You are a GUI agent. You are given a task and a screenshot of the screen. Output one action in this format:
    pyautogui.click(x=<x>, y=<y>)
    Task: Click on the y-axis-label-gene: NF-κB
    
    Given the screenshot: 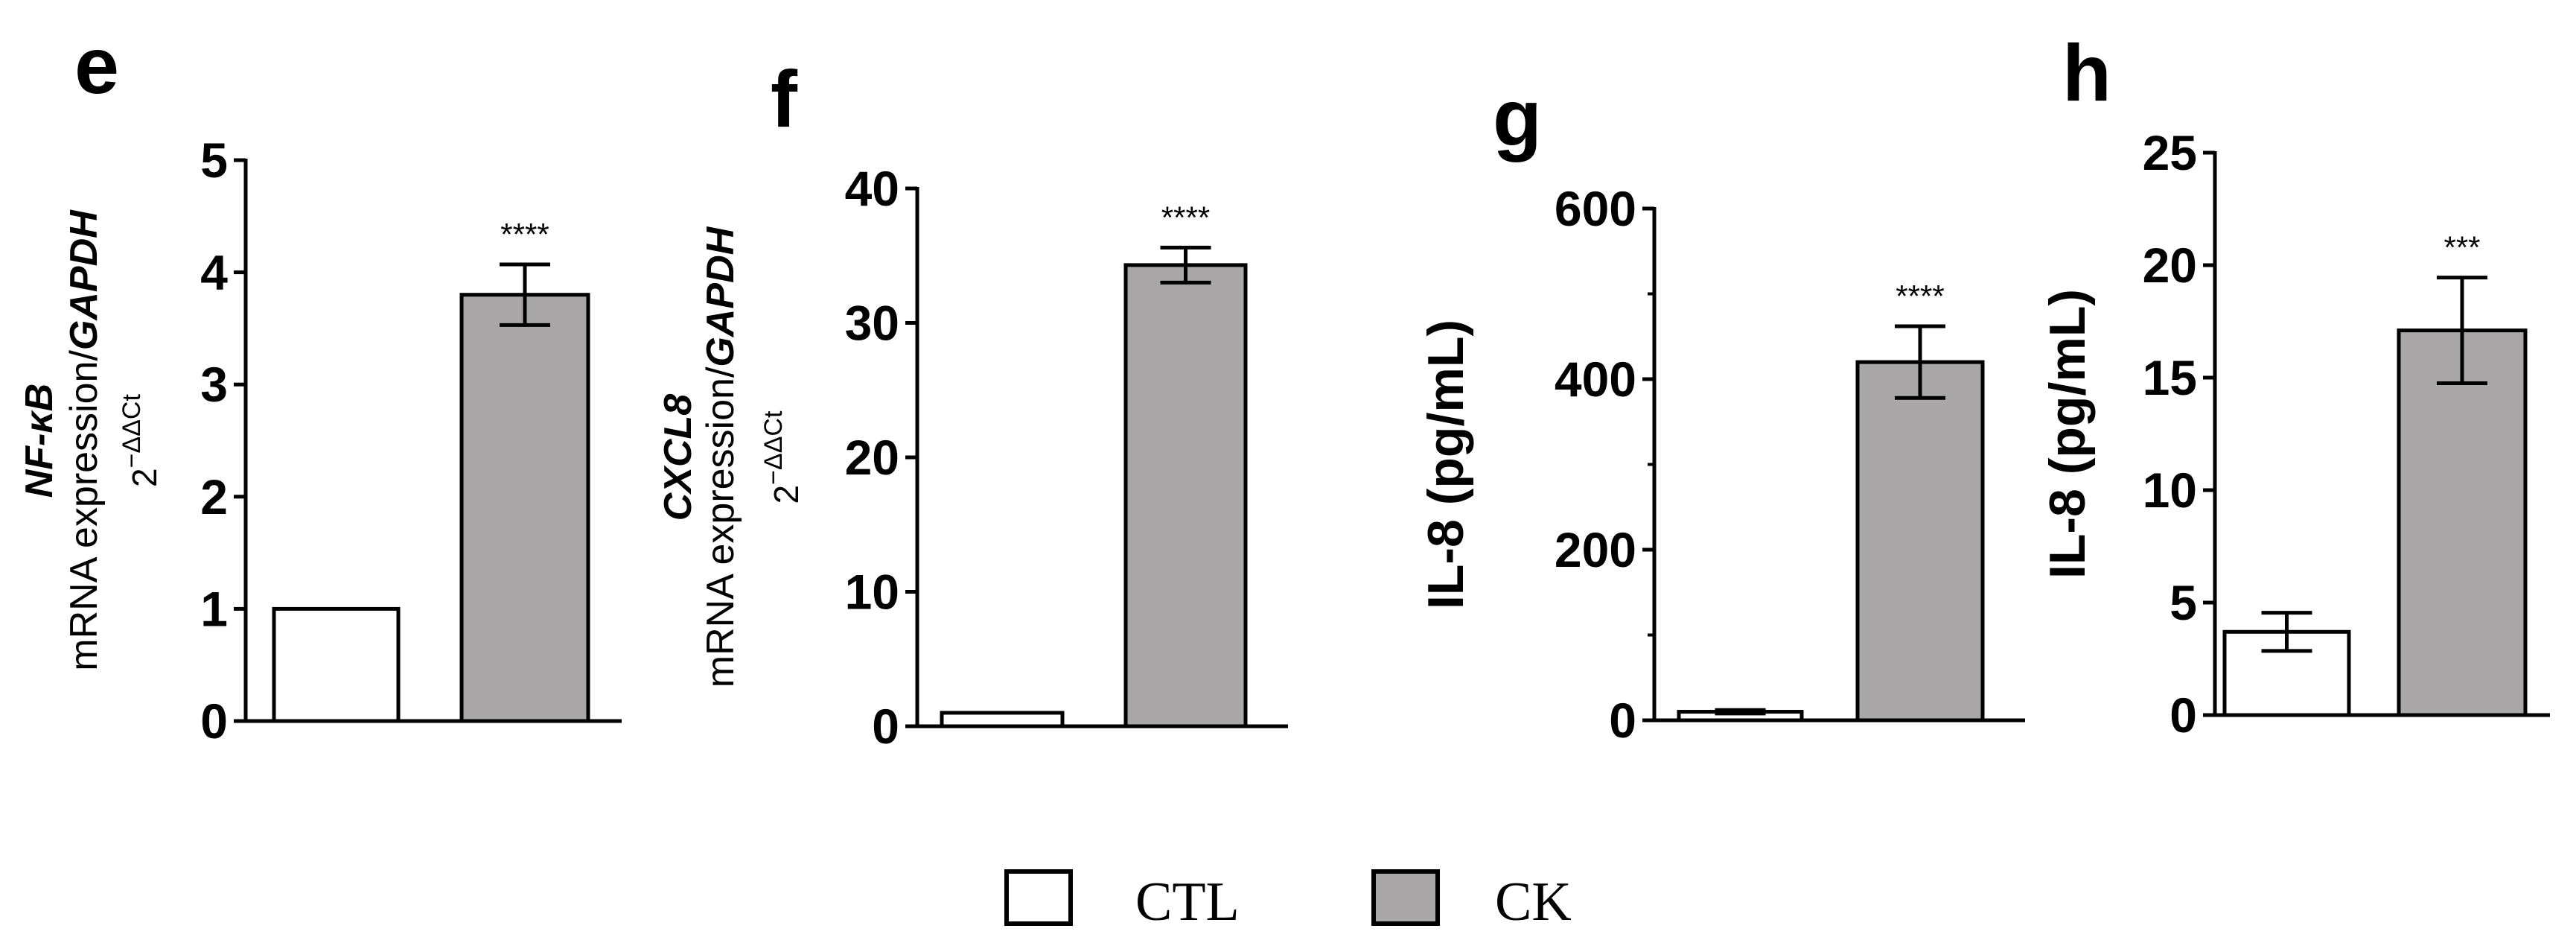 What is the action you would take?
    pyautogui.click(x=39, y=441)
    